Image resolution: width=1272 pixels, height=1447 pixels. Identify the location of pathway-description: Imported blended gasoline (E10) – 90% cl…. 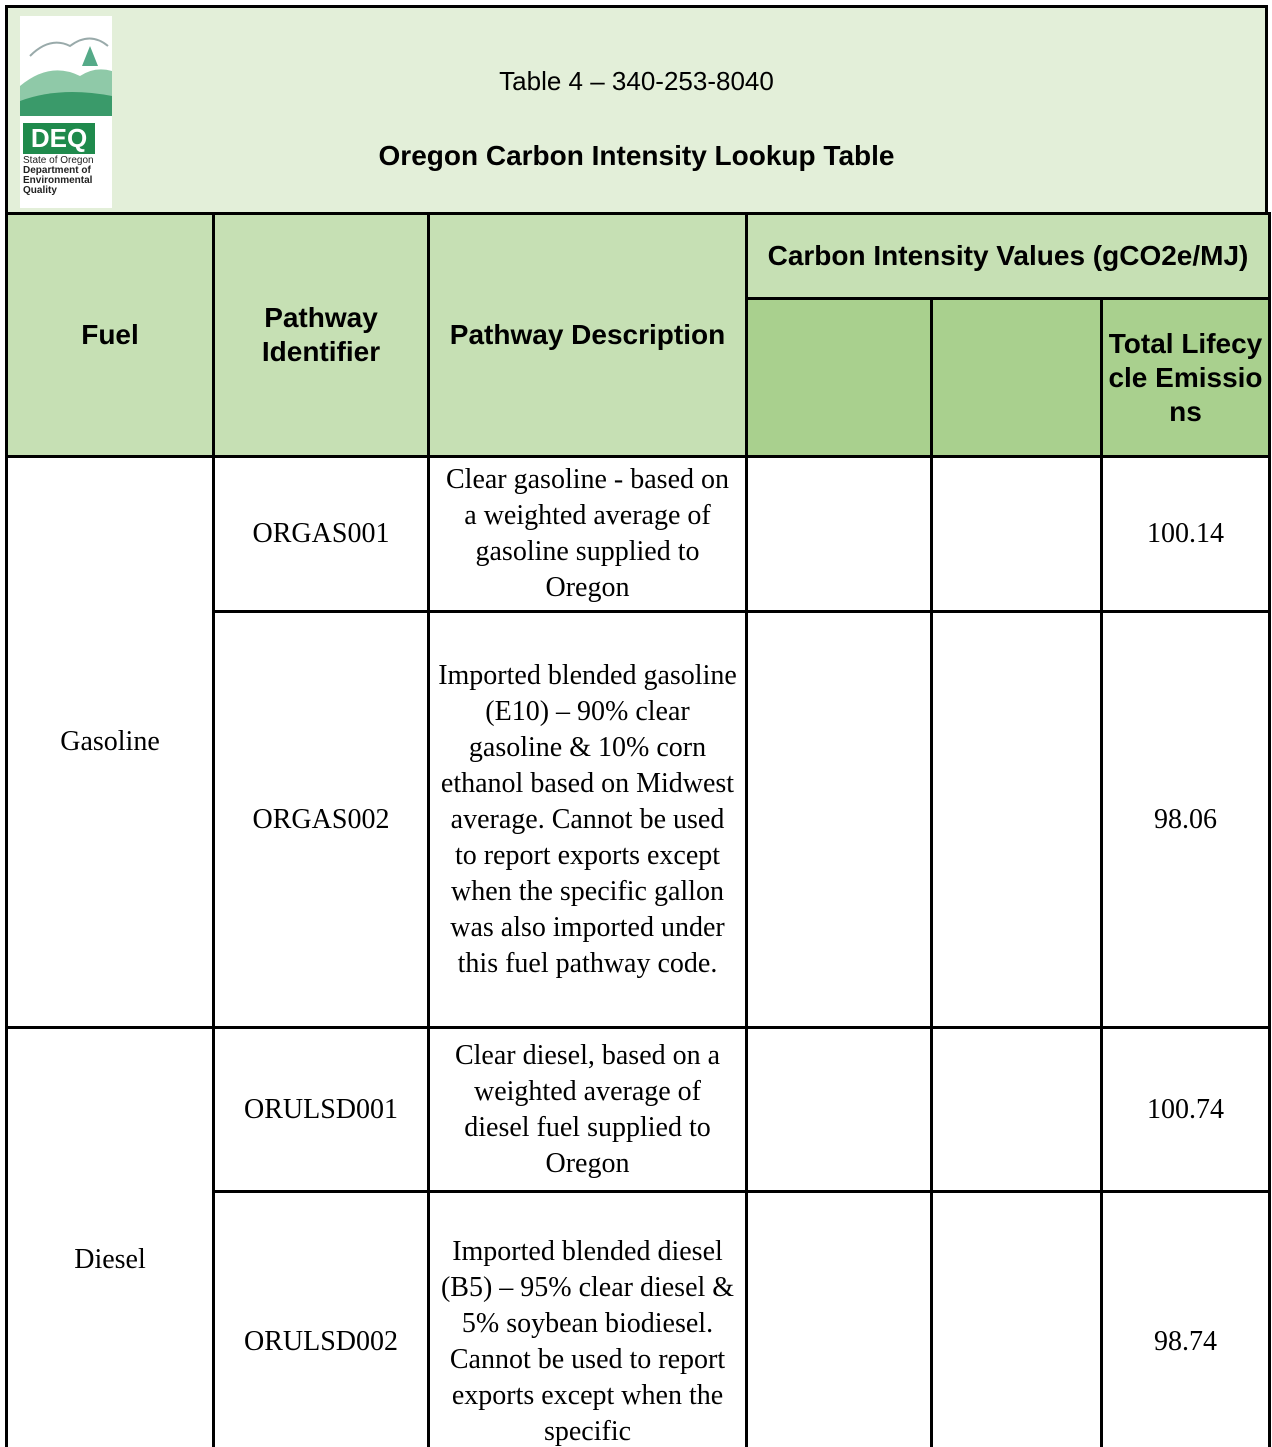
(587, 819).